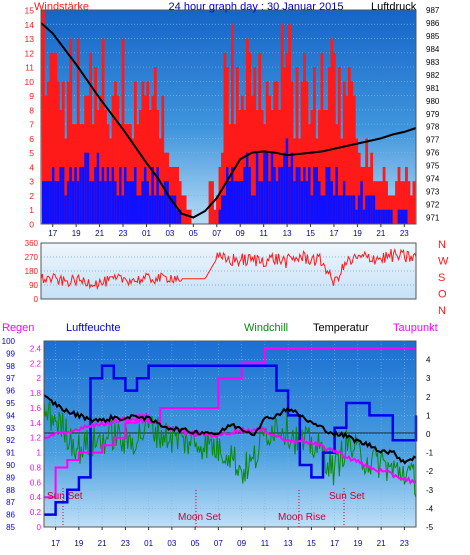 The width and height of the screenshot is (470, 555). Describe the element at coordinates (65, 496) in the screenshot. I see `sun-set-left-label: Sun Set` at that location.